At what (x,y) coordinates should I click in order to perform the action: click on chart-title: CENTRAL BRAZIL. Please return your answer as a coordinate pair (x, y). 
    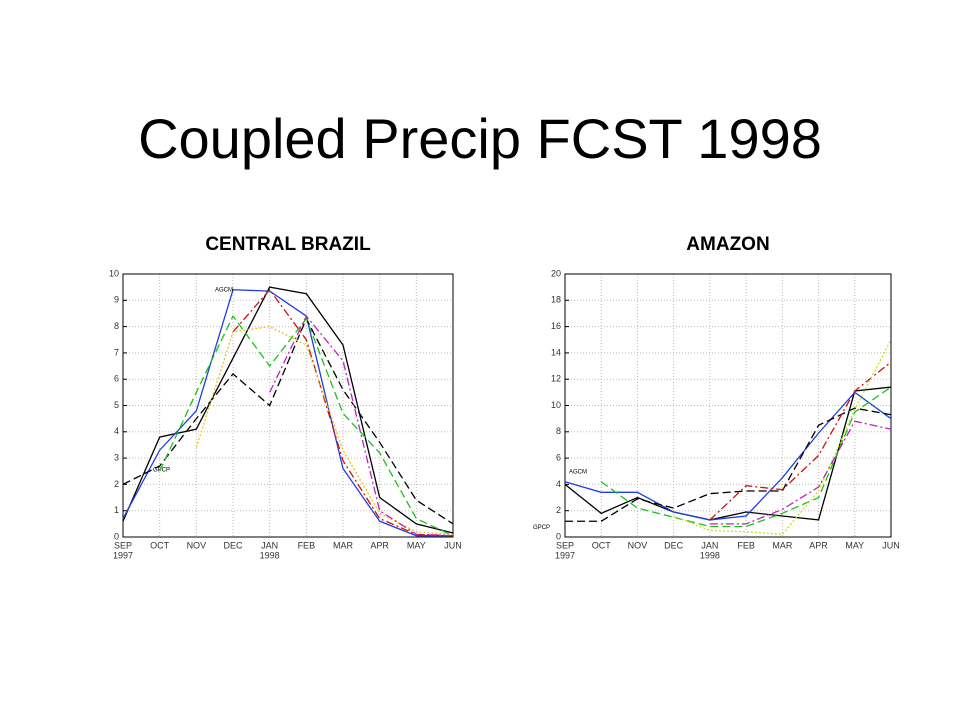
    Looking at the image, I should click on (288, 244).